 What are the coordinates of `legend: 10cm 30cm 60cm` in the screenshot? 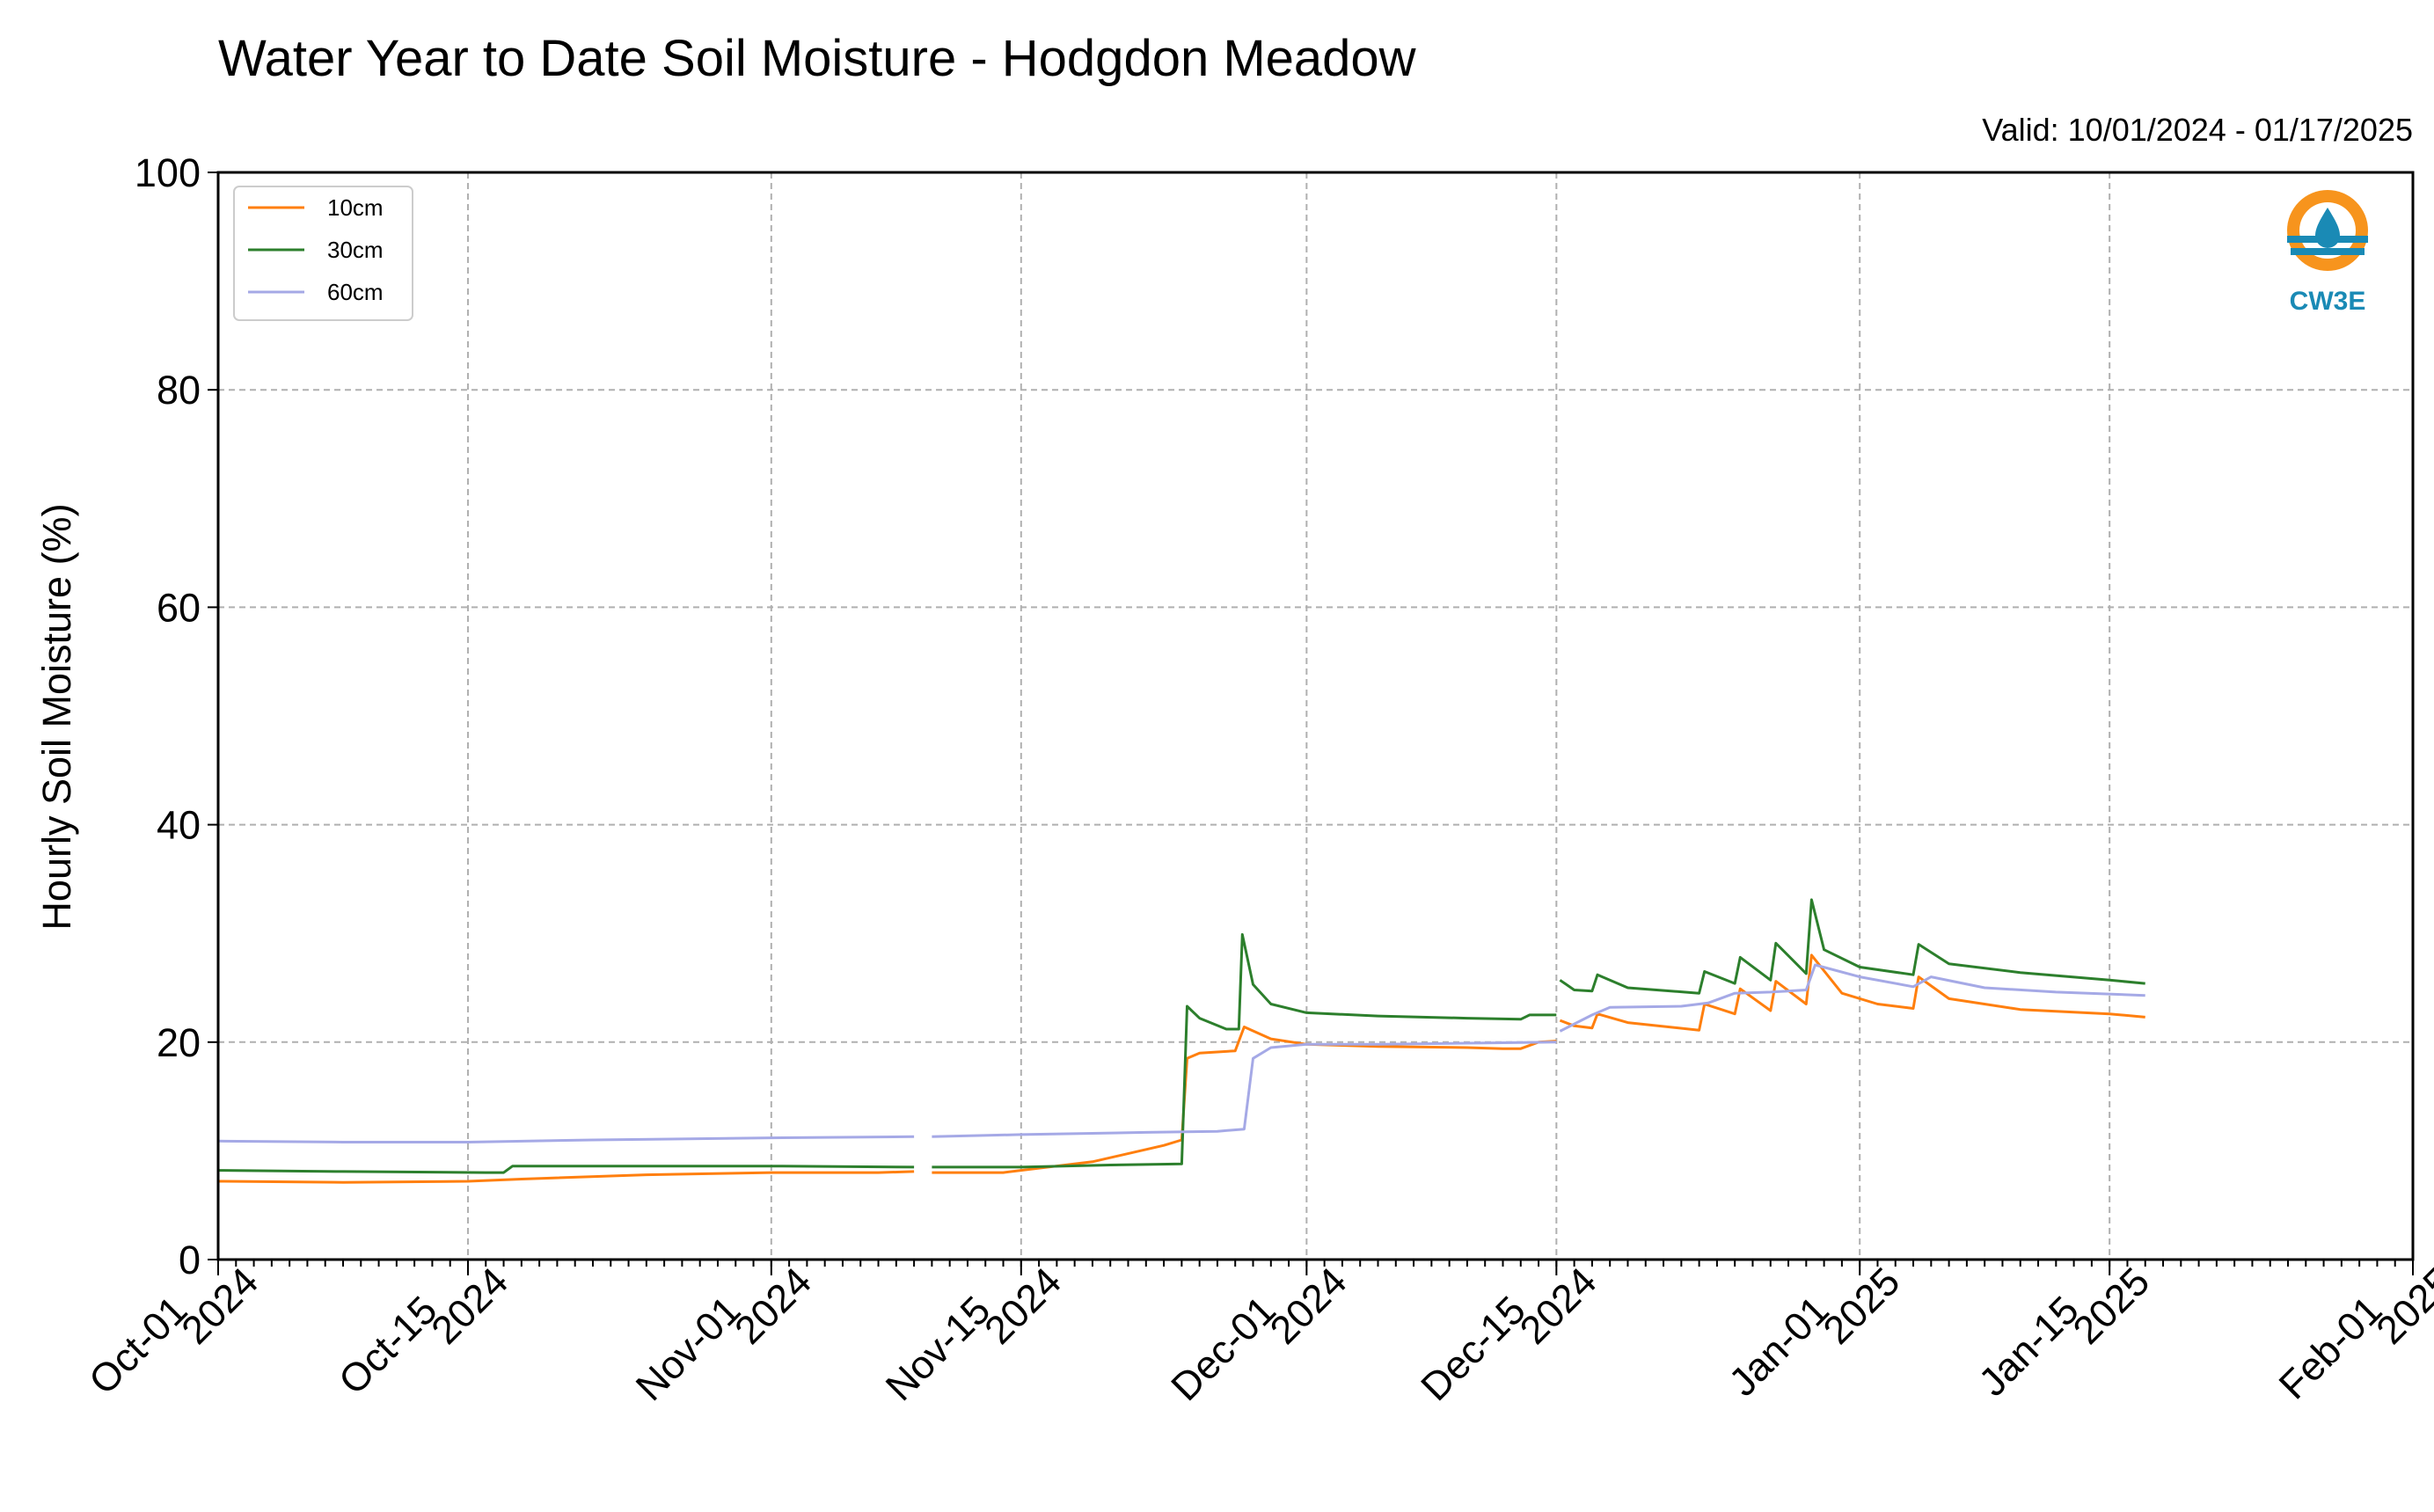 It's located at (323, 253).